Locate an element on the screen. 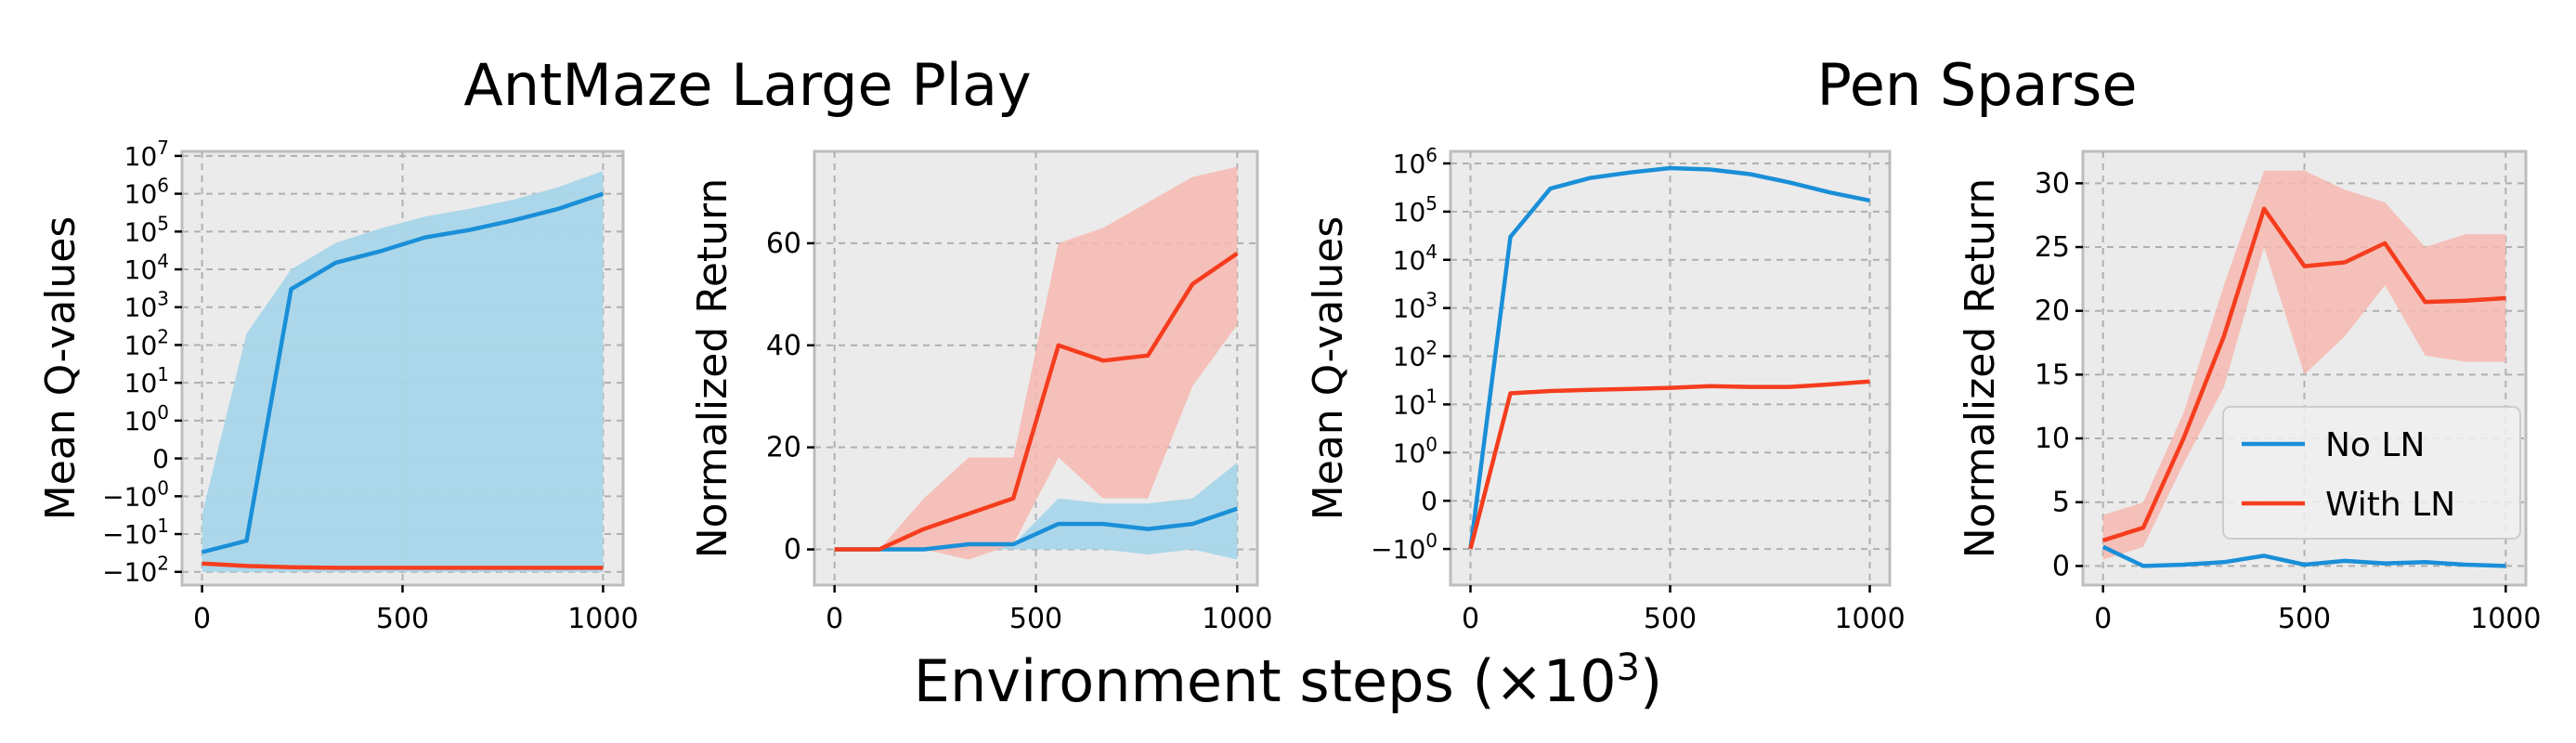 The height and width of the screenshot is (743, 2576). y-tick-label: −101 is located at coordinates (135, 532).